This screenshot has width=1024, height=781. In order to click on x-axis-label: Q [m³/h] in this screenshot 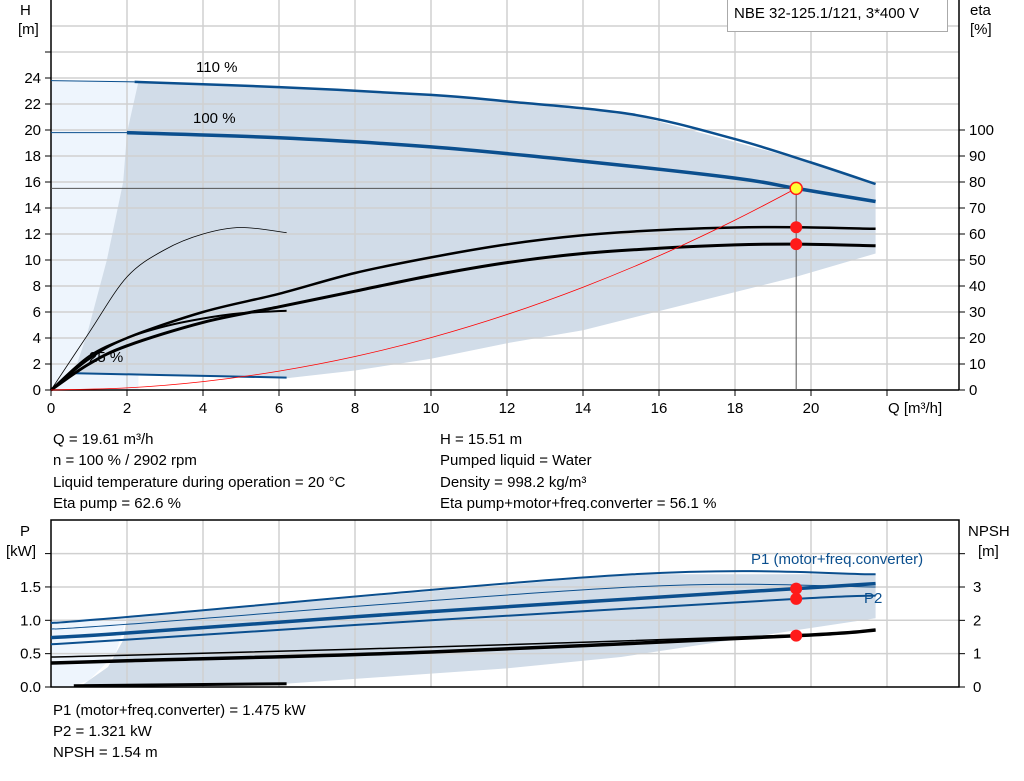, I will do `click(915, 408)`.